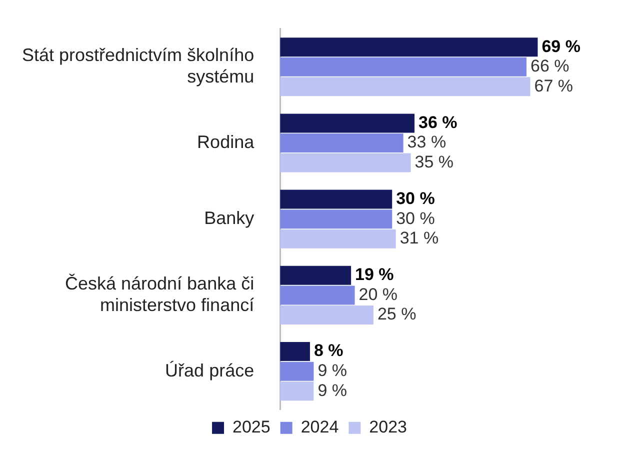 This screenshot has height=449, width=619. I want to click on y-tick-label: Úřad práce, so click(209, 370).